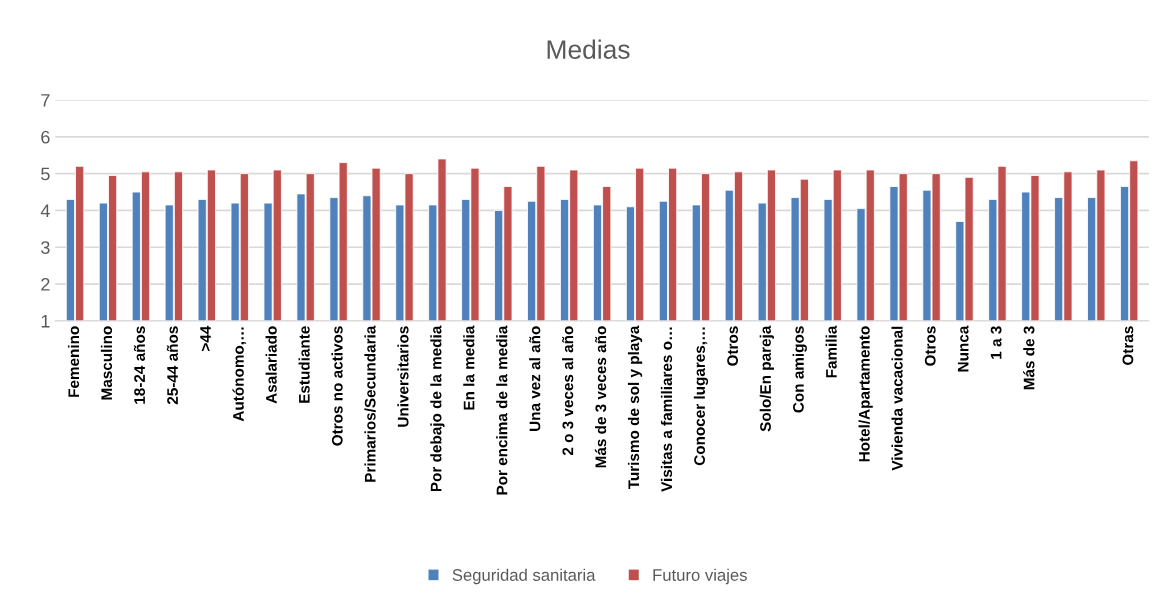 The image size is (1176, 610). I want to click on x-tick-label: Familia, so click(831, 351).